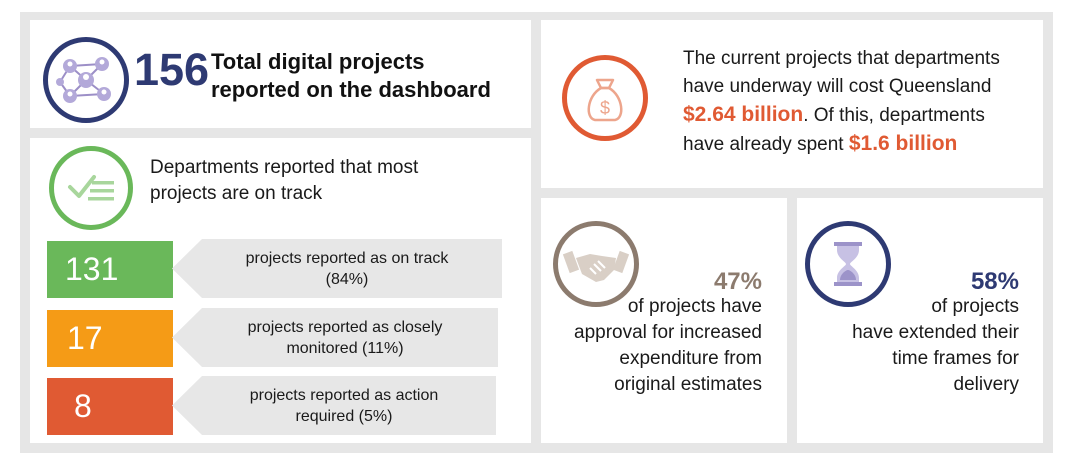 The image size is (1069, 461). I want to click on cost-total-amount: $2.64 billion, so click(743, 114).